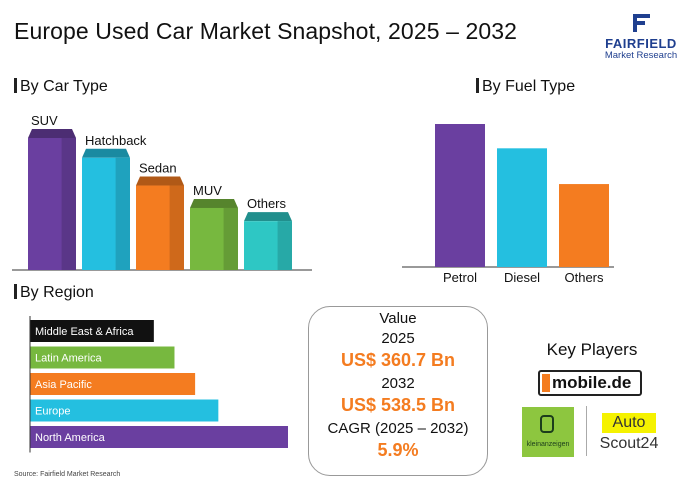 This screenshot has width=691, height=485. What do you see at coordinates (158, 168) in the screenshot?
I see `car-label-2: Sedan` at bounding box center [158, 168].